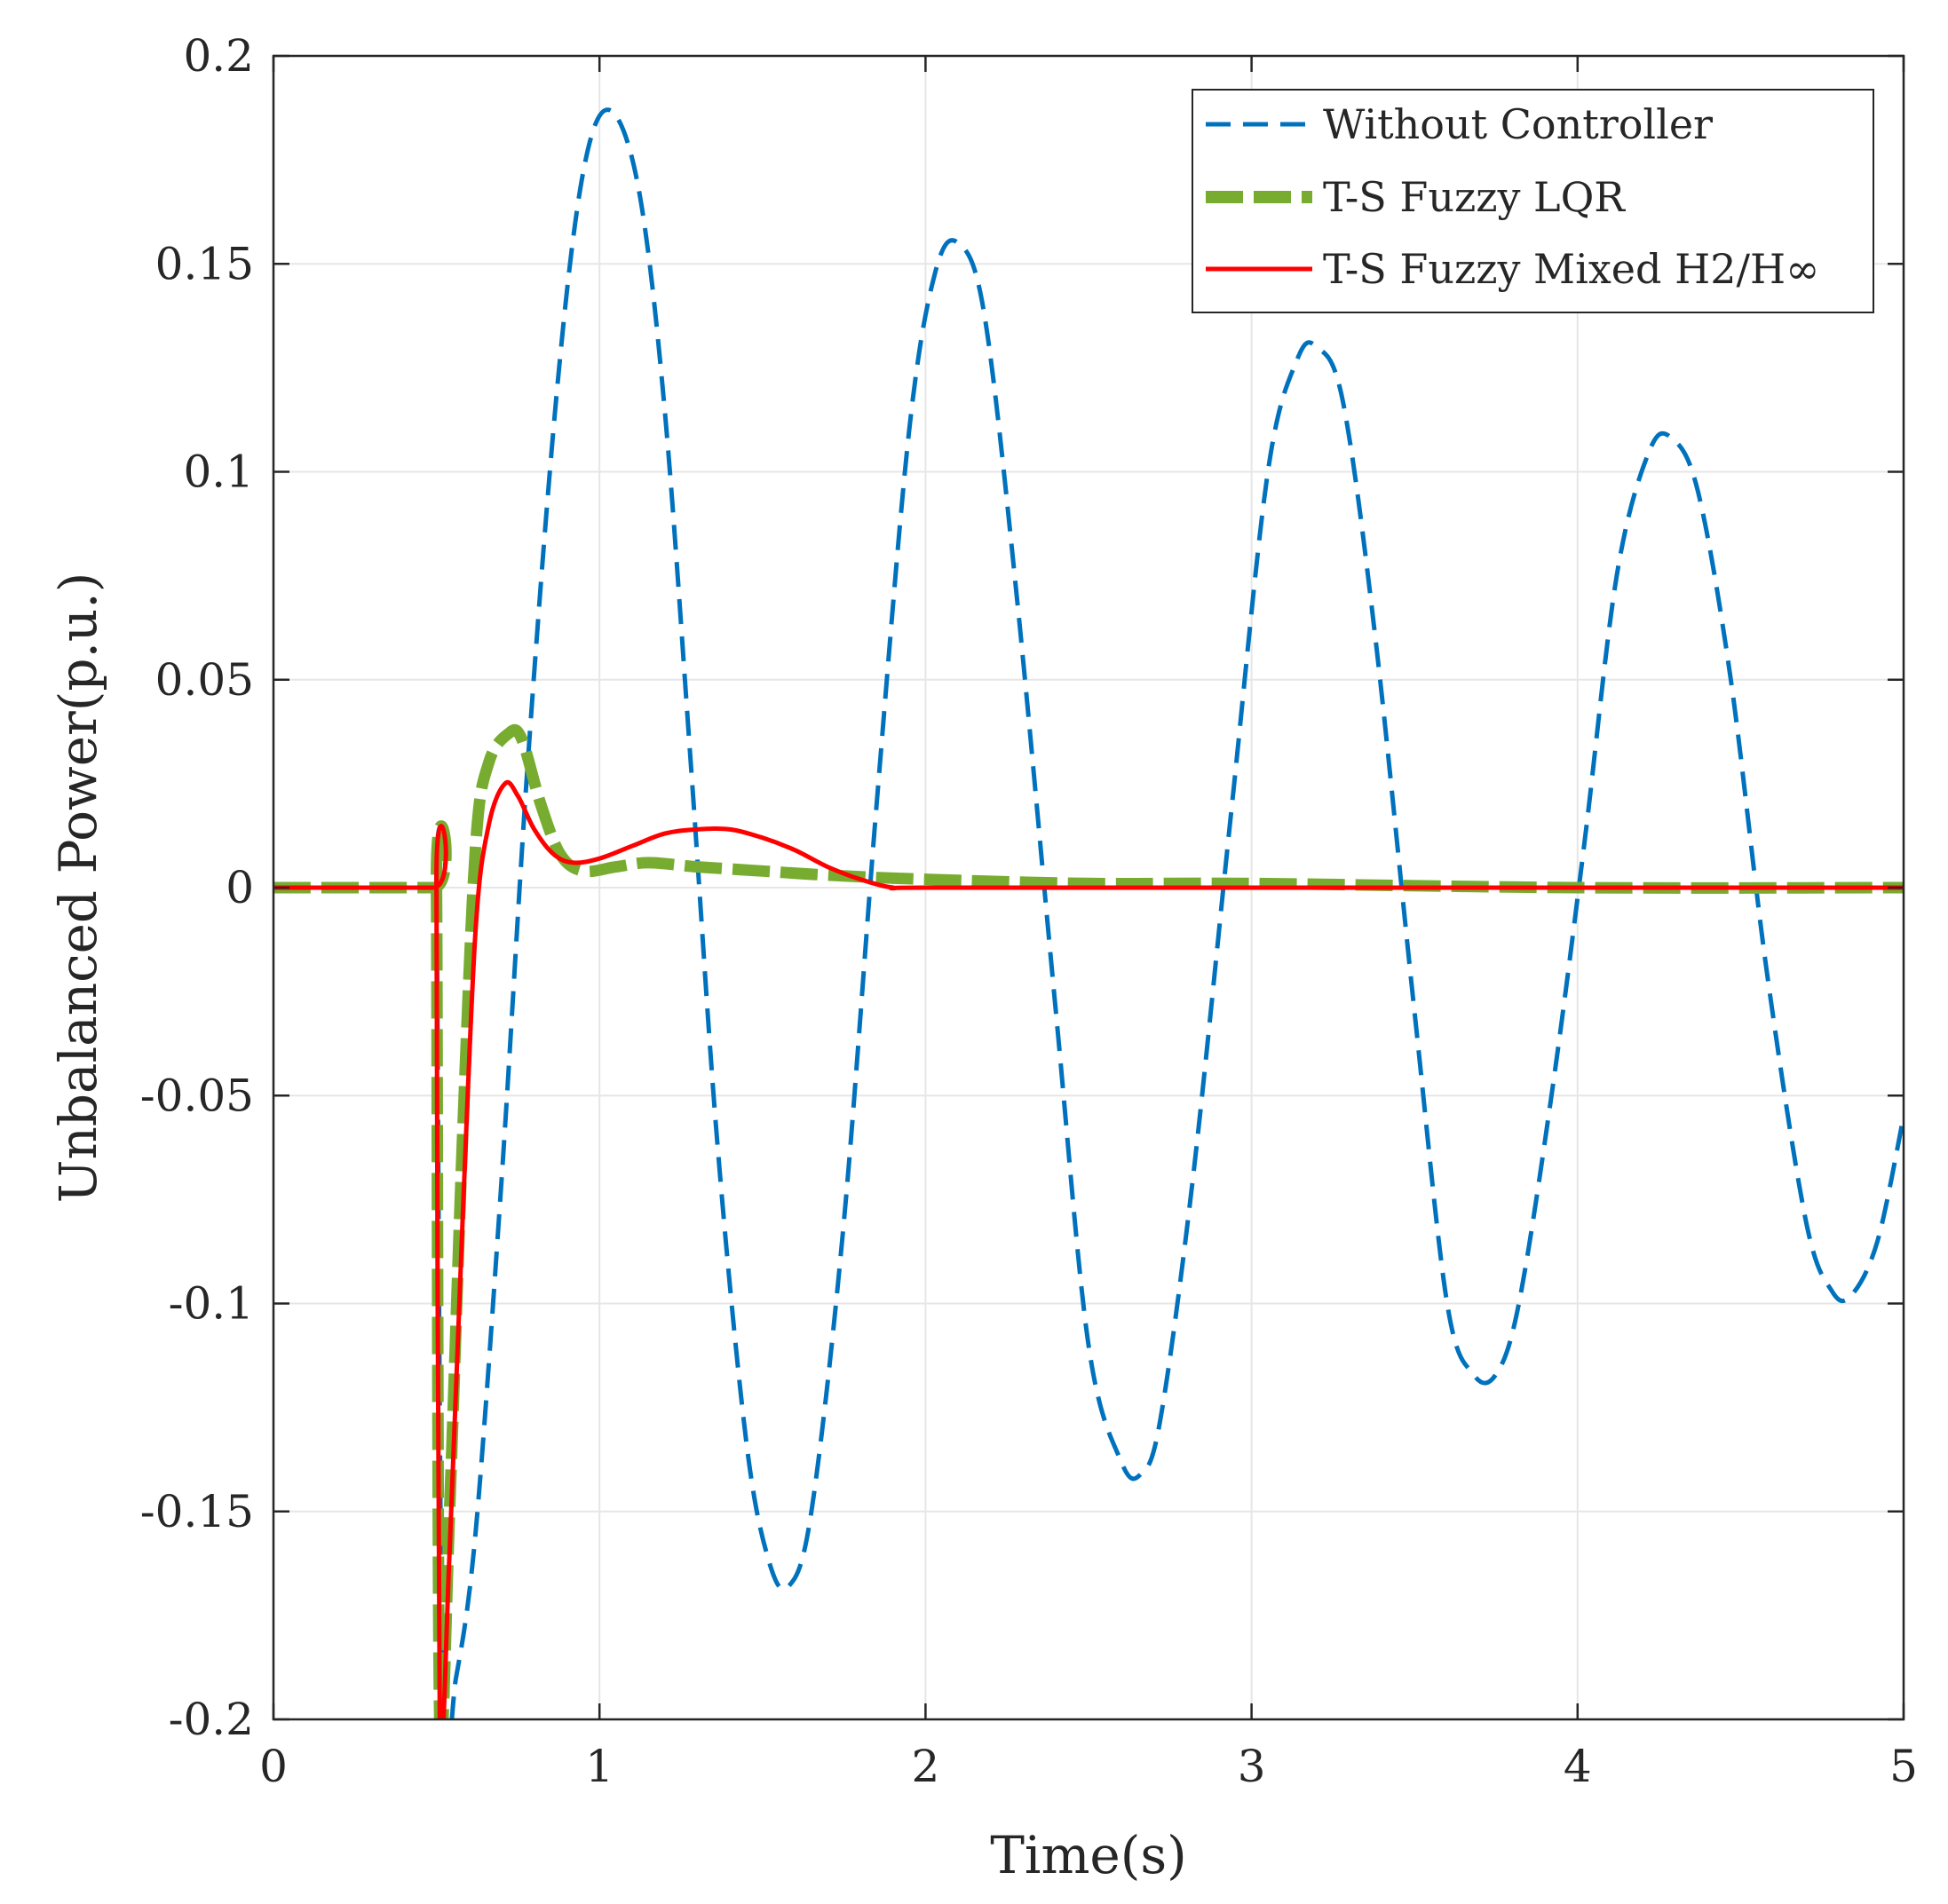 Image resolution: width=1948 pixels, height=1904 pixels. Describe the element at coordinates (204, 680) in the screenshot. I see `y-tick-label: 0.05` at that location.